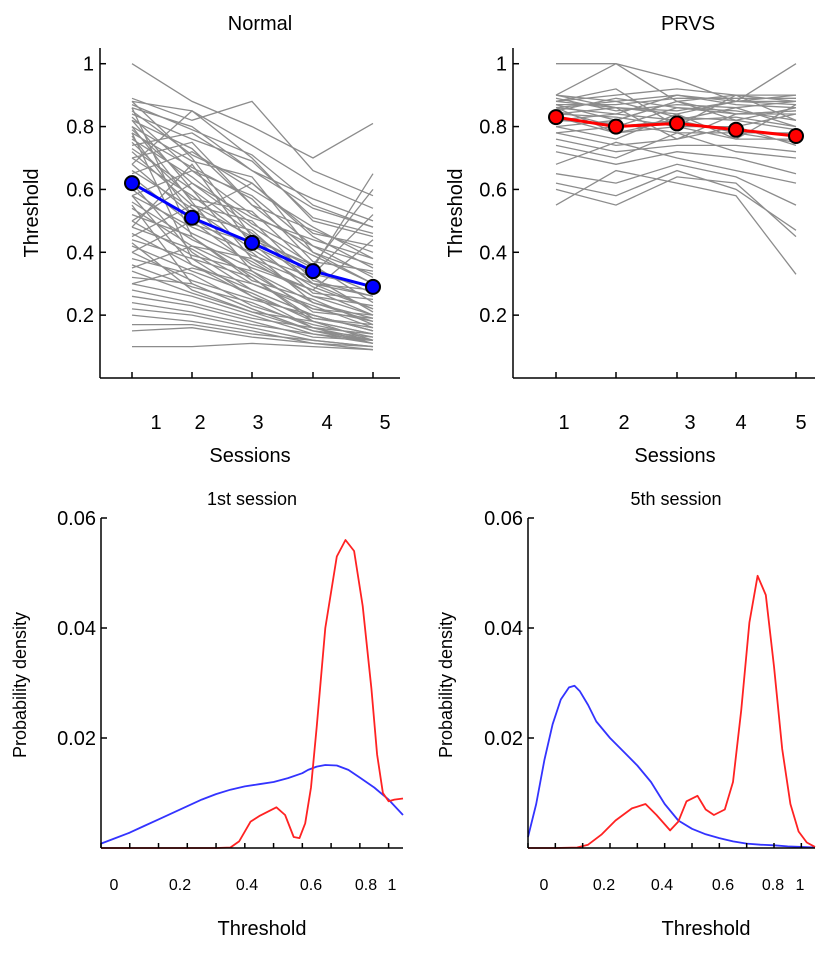 This screenshot has height=953, width=817. Describe the element at coordinates (249, 456) in the screenshot. I see `normal-x-label: Sessions` at that location.